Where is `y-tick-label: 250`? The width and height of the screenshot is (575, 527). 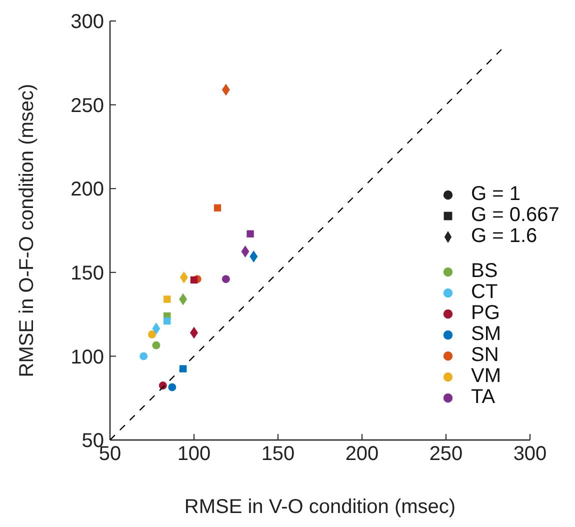 y-tick-label: 250 is located at coordinates (87, 105).